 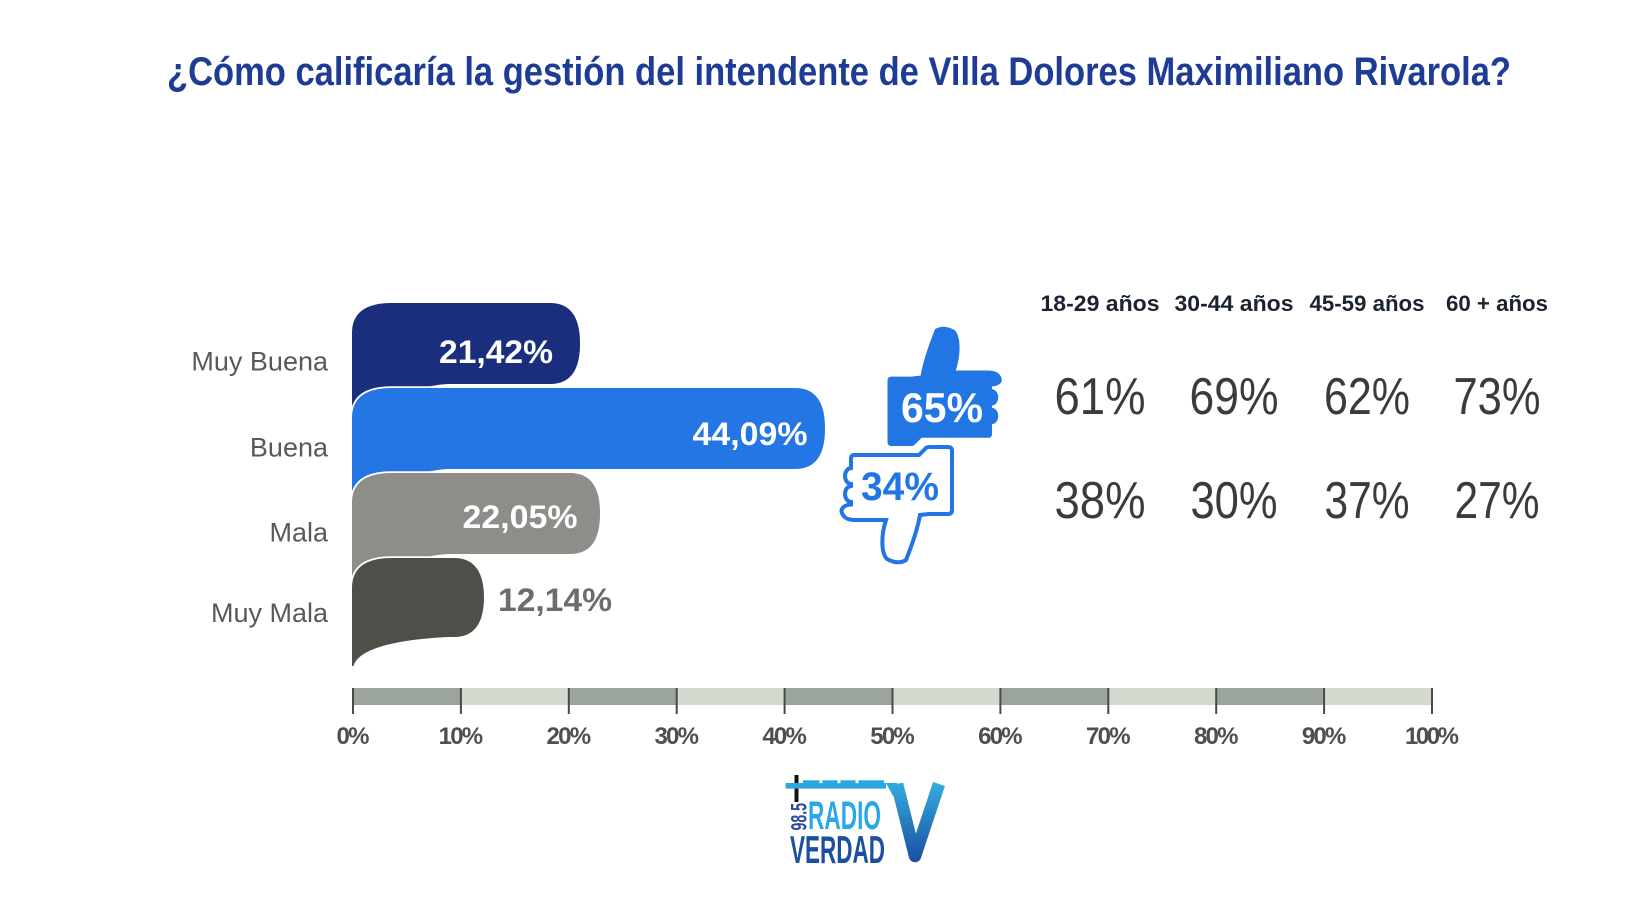 I want to click on svg-text: 10%, so click(x=461, y=736).